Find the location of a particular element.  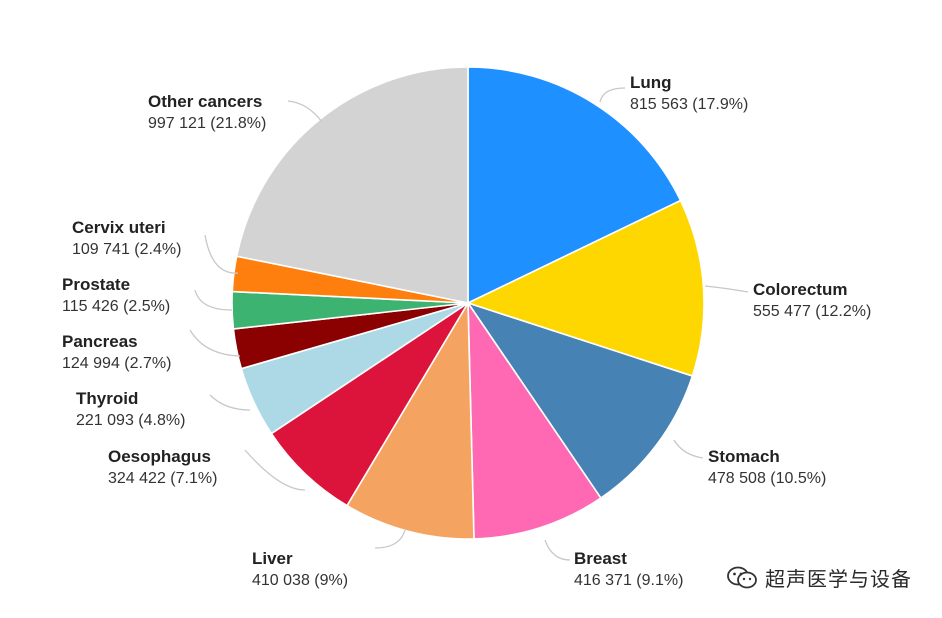

slice-label-name: Liver is located at coordinates (272, 558).